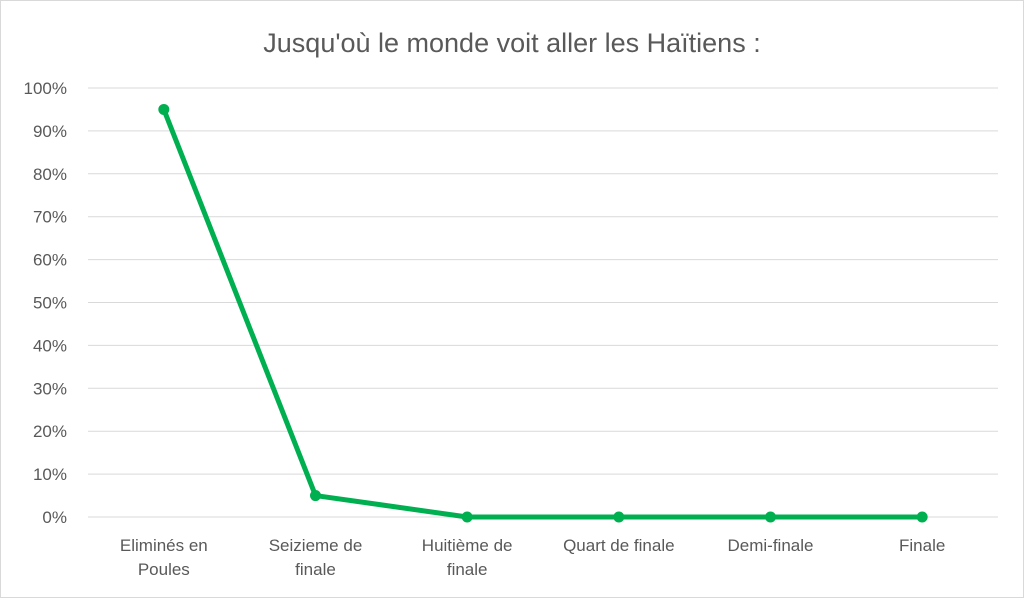 The height and width of the screenshot is (598, 1024). Describe the element at coordinates (50, 431) in the screenshot. I see `y-tick-label: 20%` at that location.